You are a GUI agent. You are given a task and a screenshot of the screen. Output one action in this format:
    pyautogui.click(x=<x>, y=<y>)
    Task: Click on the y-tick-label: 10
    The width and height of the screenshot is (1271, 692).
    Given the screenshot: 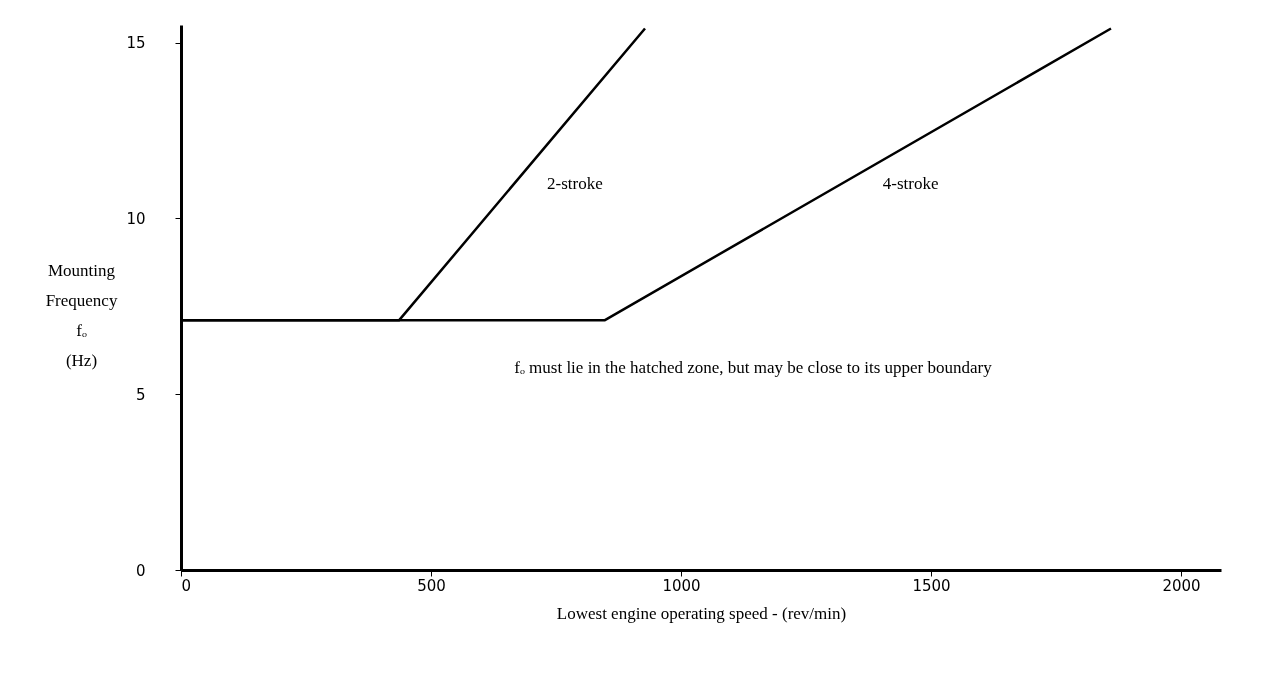 What is the action you would take?
    pyautogui.click(x=136, y=218)
    